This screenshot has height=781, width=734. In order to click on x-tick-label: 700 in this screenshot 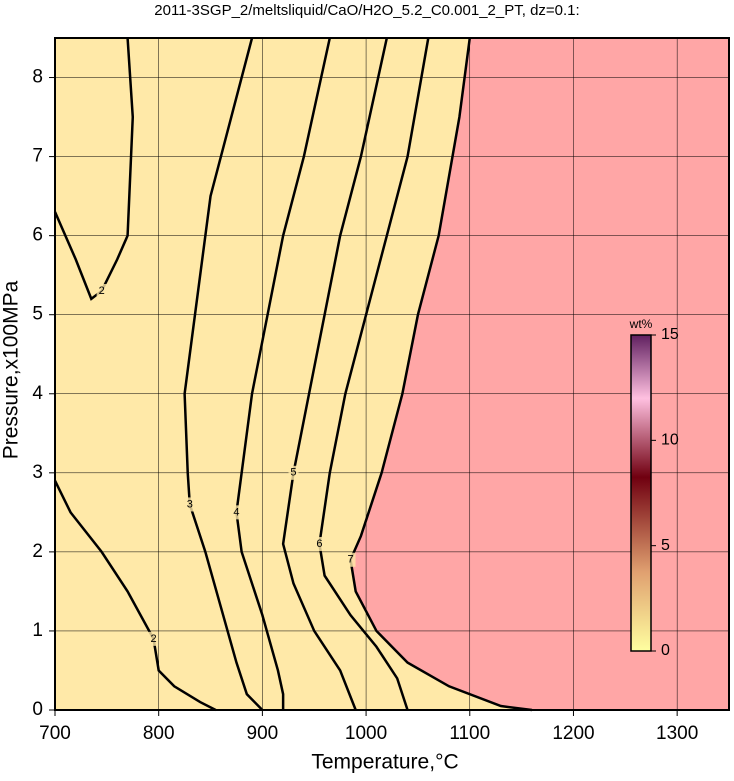, I will do `click(55, 733)`.